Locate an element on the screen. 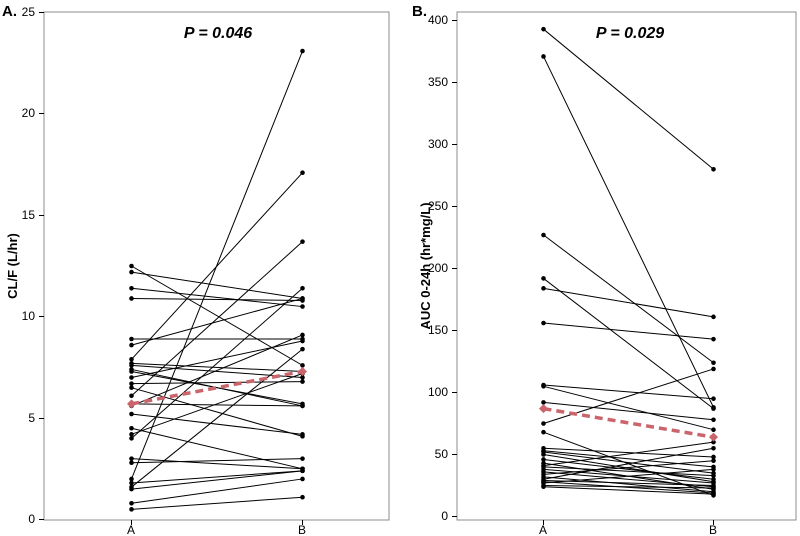 Image resolution: width=800 pixels, height=536 pixels. panel-b-ytick-label: 350 is located at coordinates (438, 82).